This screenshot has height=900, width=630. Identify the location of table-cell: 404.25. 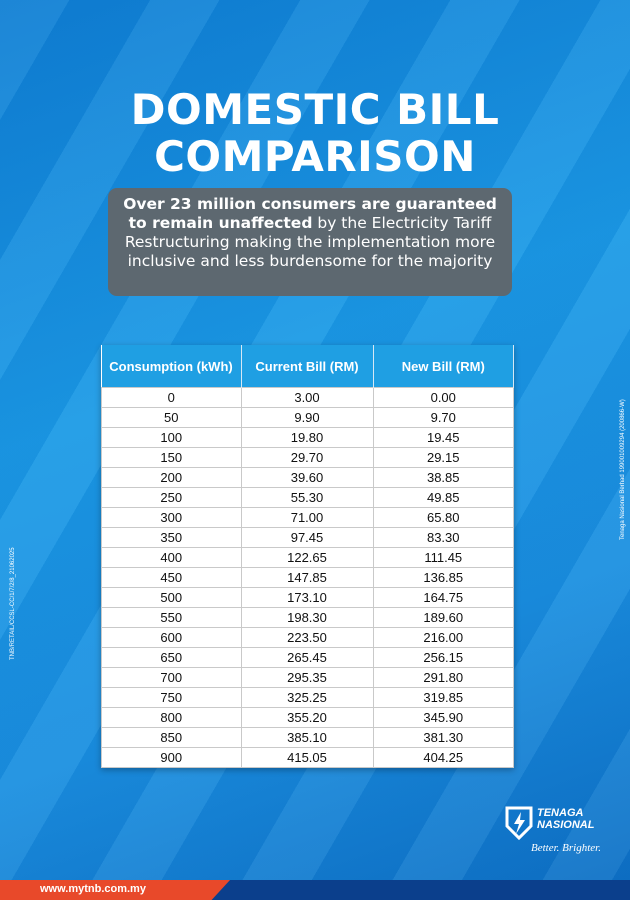
(443, 757).